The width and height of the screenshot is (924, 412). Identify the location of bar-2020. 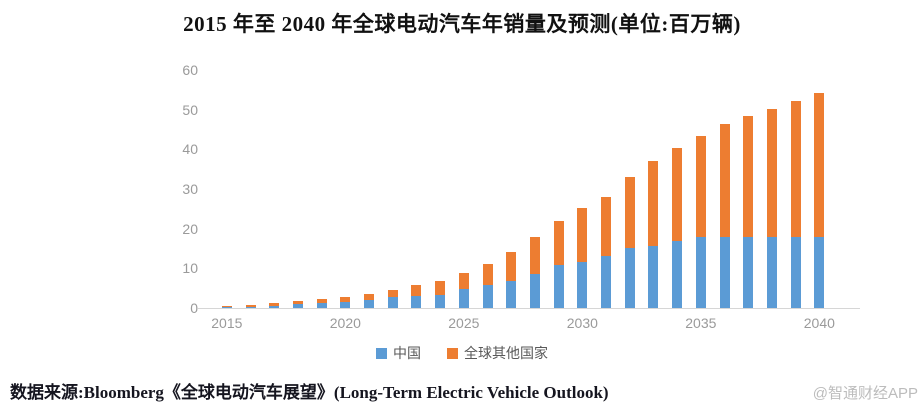
(345, 302).